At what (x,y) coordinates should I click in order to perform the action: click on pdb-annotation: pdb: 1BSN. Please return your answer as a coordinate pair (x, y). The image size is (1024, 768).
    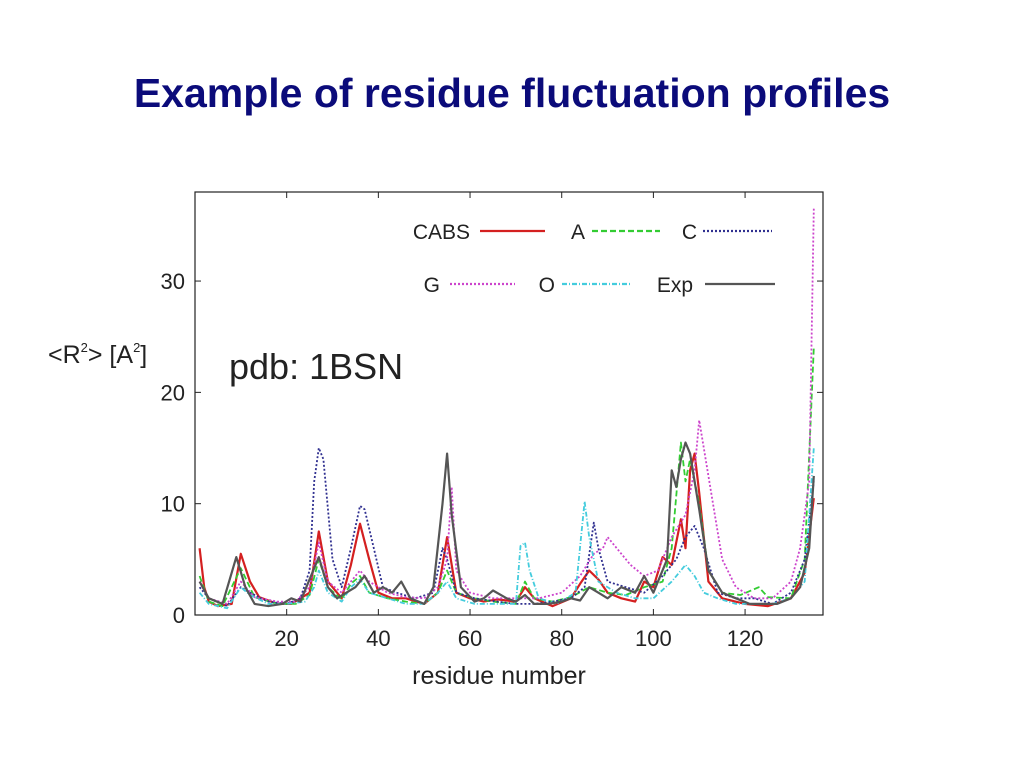
    Looking at the image, I should click on (316, 366).